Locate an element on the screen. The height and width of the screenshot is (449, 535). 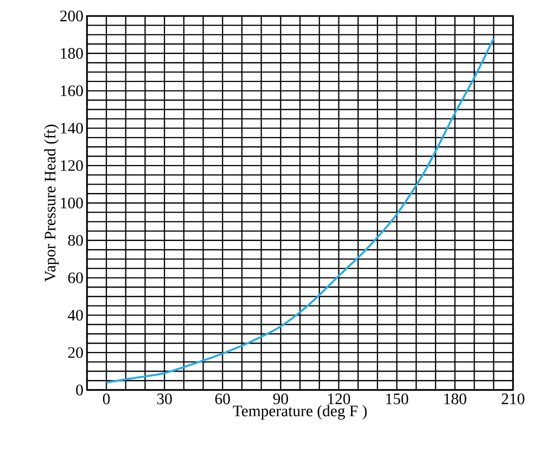
x-tick-label: 90 is located at coordinates (280, 399).